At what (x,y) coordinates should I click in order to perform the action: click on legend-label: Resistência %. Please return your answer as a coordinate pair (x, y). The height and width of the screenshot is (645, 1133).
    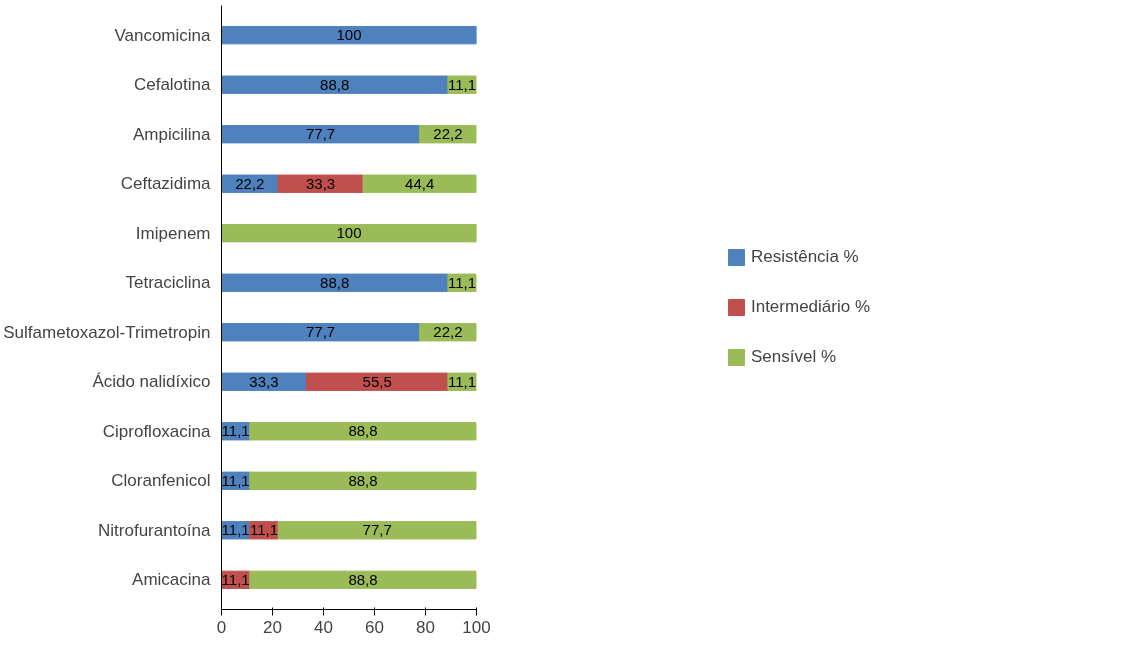
    Looking at the image, I should click on (804, 257).